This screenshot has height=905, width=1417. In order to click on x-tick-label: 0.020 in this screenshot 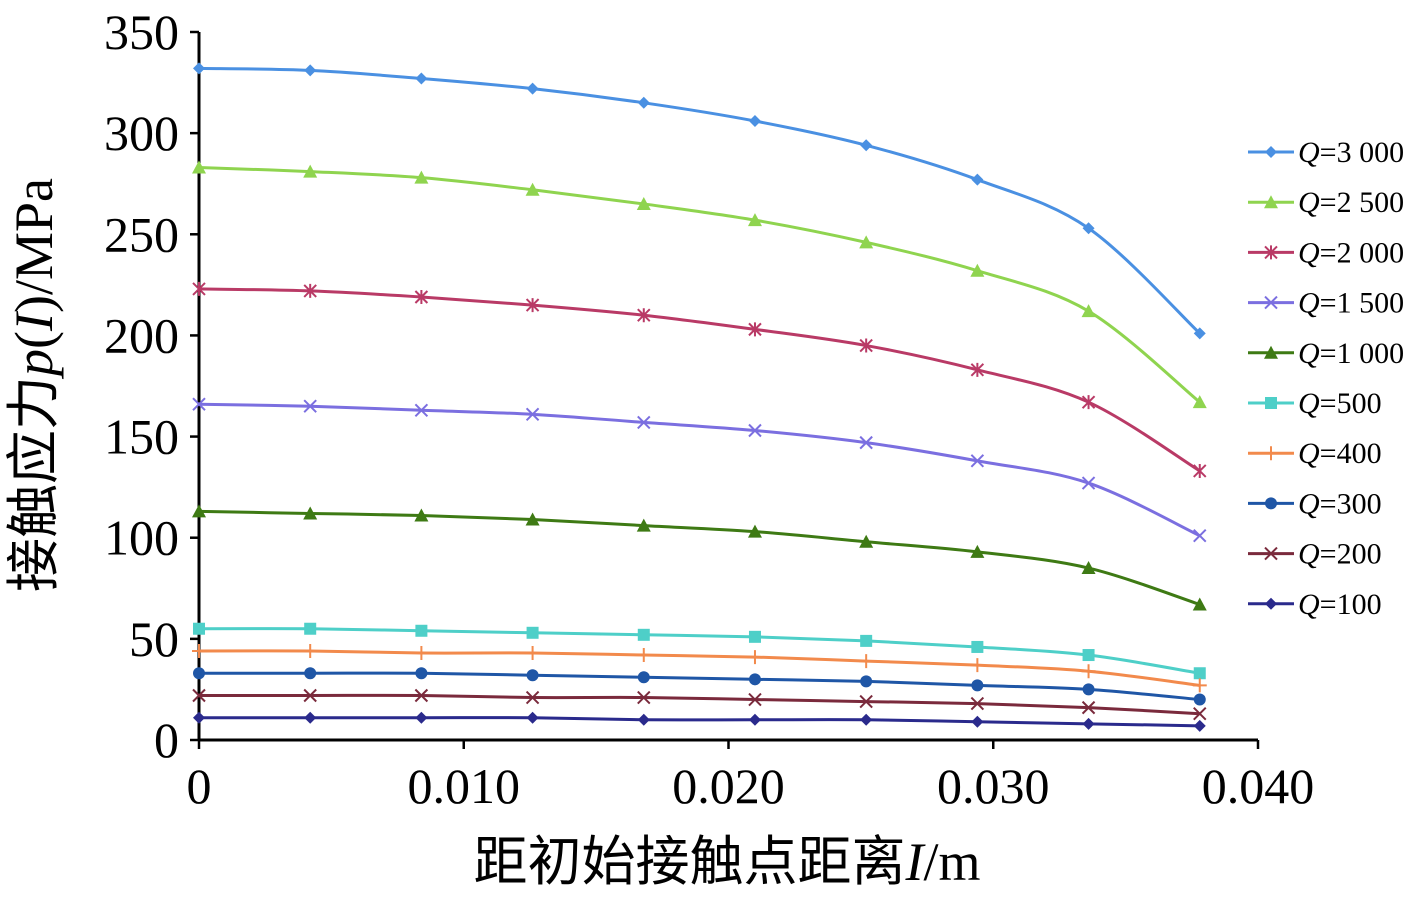, I will do `click(728, 786)`.